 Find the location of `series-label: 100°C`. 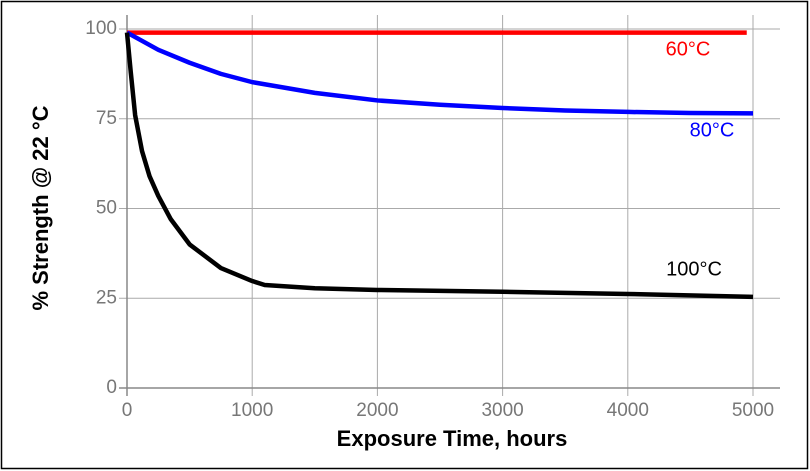

series-label: 100°C is located at coordinates (694, 269).